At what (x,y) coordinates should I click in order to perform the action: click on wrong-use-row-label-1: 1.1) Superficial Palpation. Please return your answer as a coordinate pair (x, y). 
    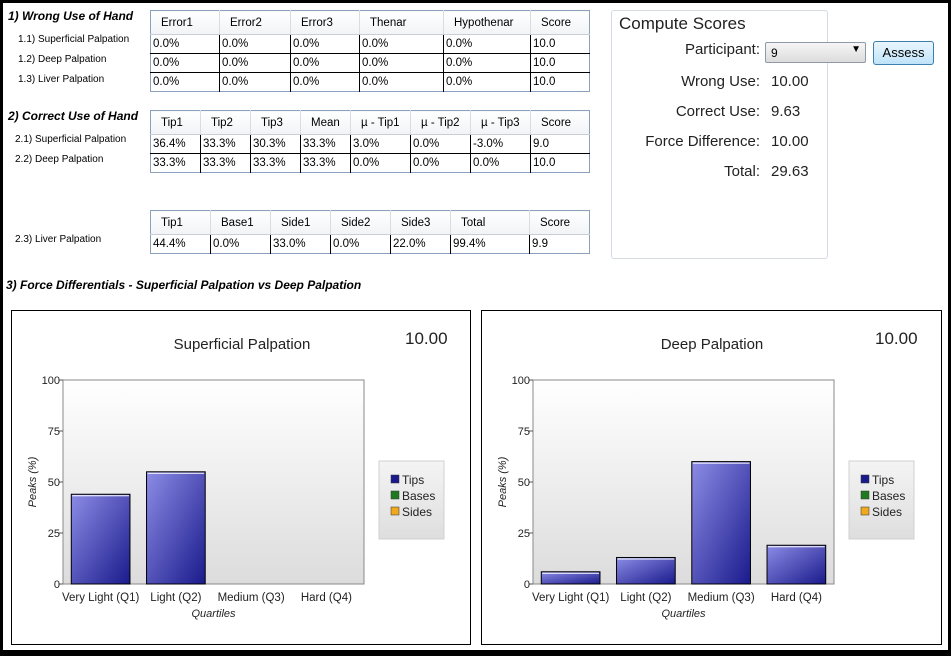
    Looking at the image, I should click on (74, 39).